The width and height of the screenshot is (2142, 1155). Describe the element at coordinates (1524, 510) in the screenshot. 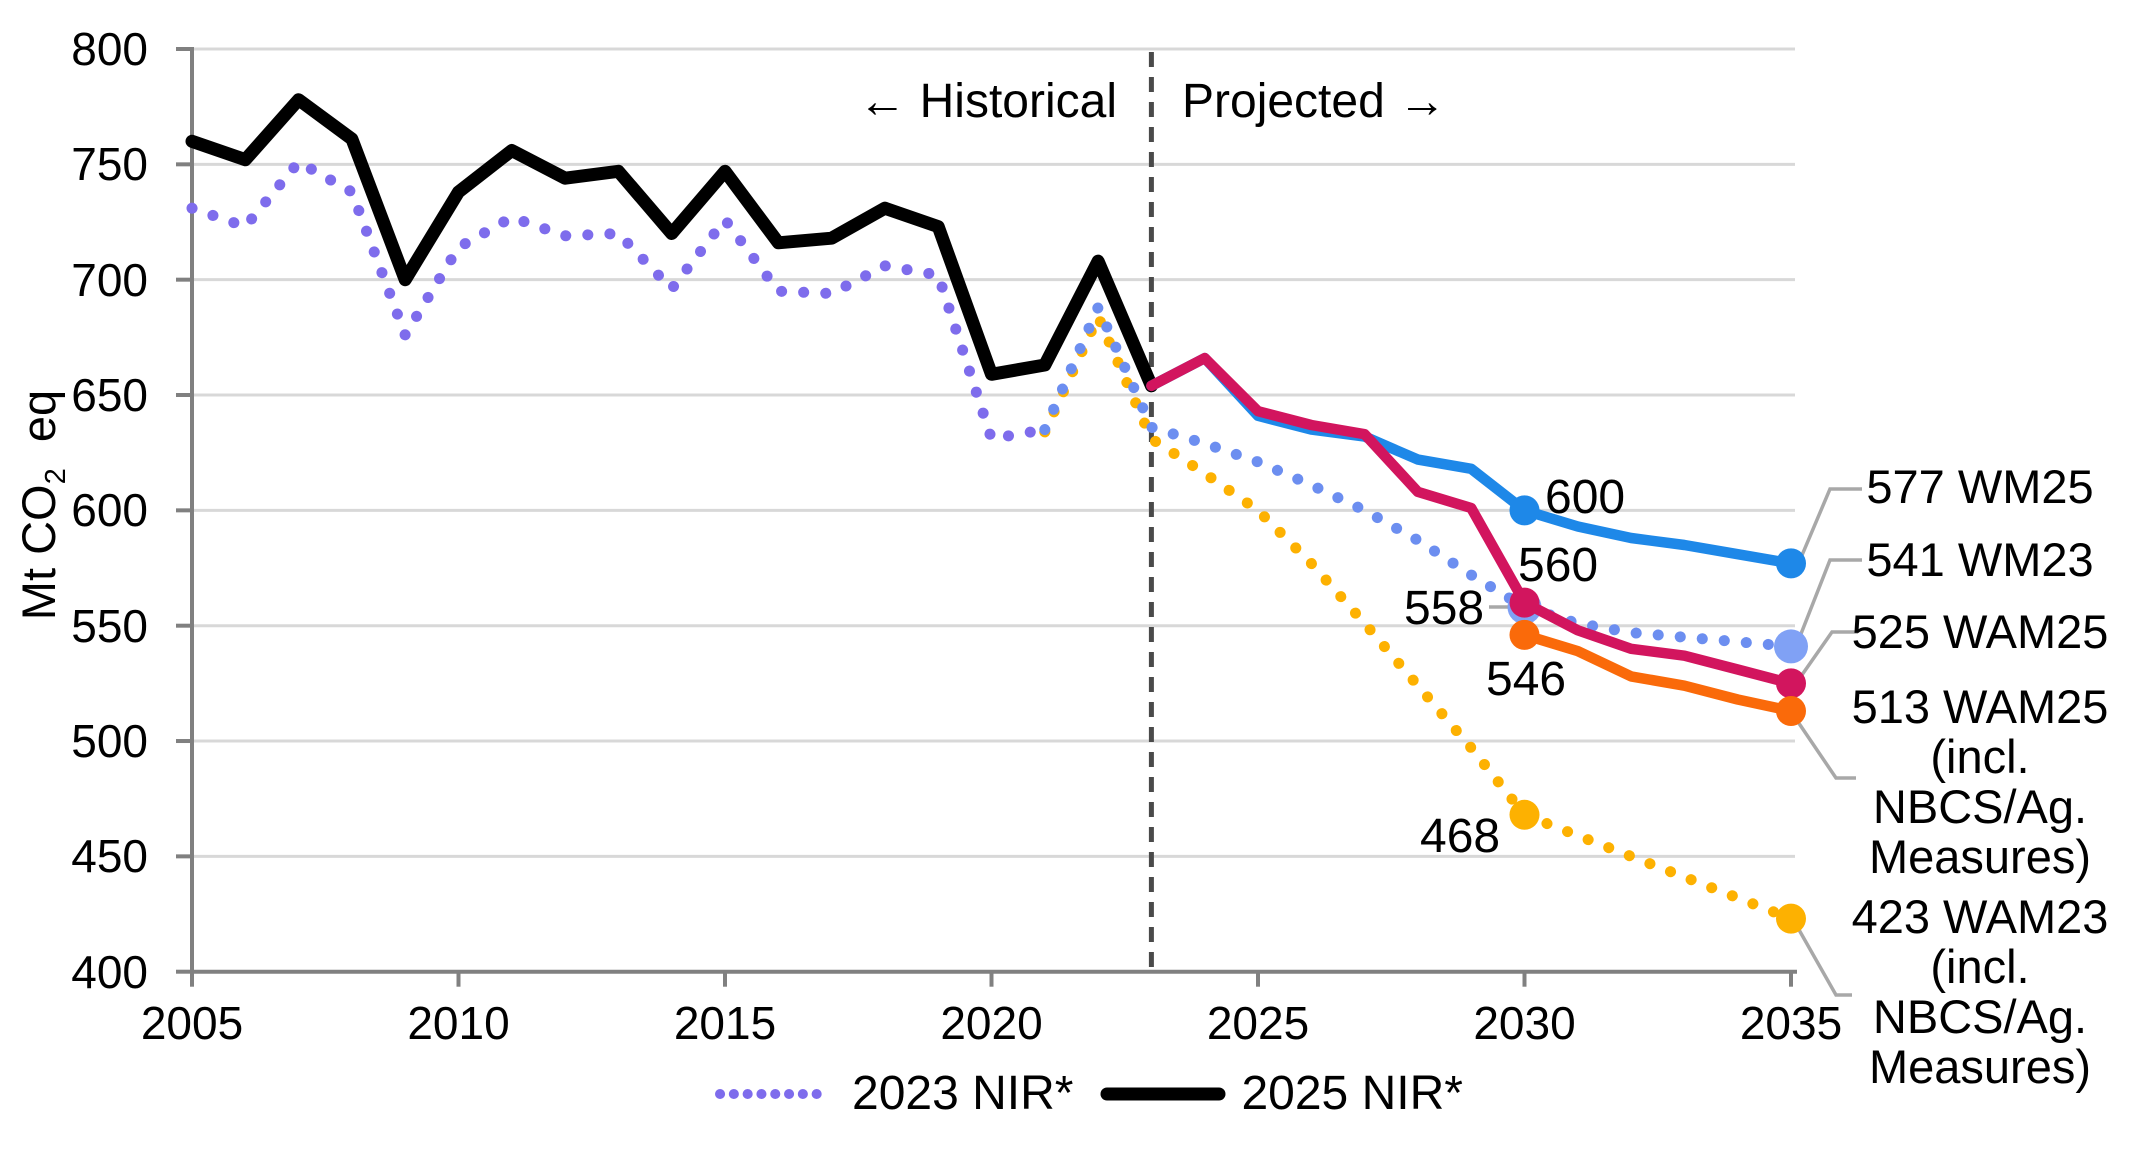

I see `series-marker-wm25-2030` at that location.